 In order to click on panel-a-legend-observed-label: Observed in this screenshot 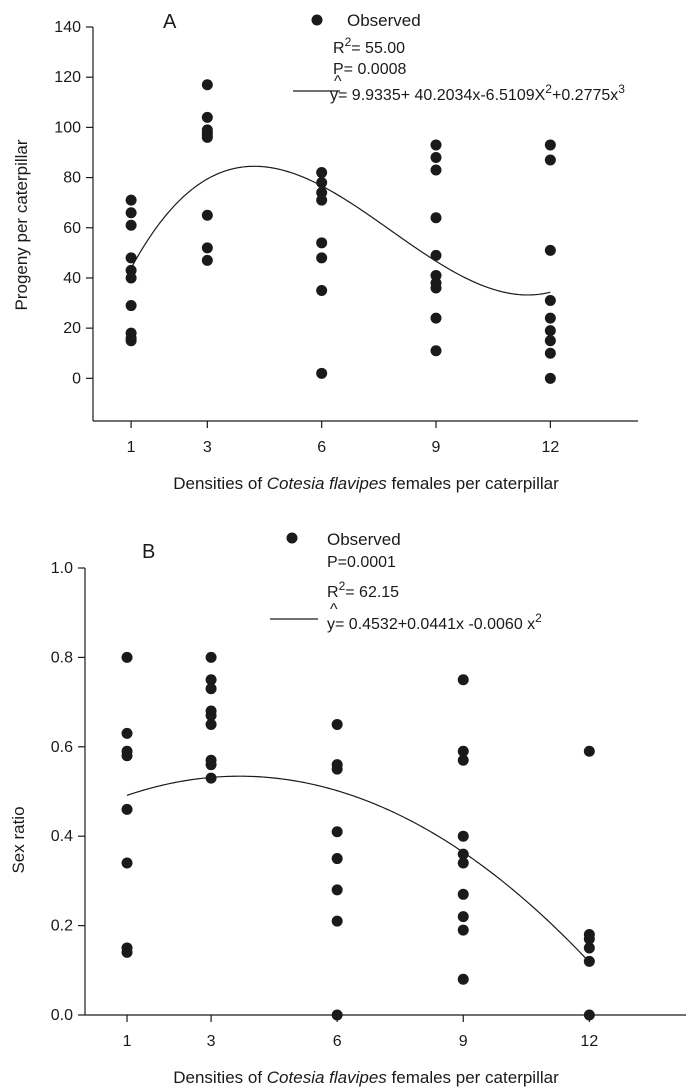, I will do `click(384, 20)`.